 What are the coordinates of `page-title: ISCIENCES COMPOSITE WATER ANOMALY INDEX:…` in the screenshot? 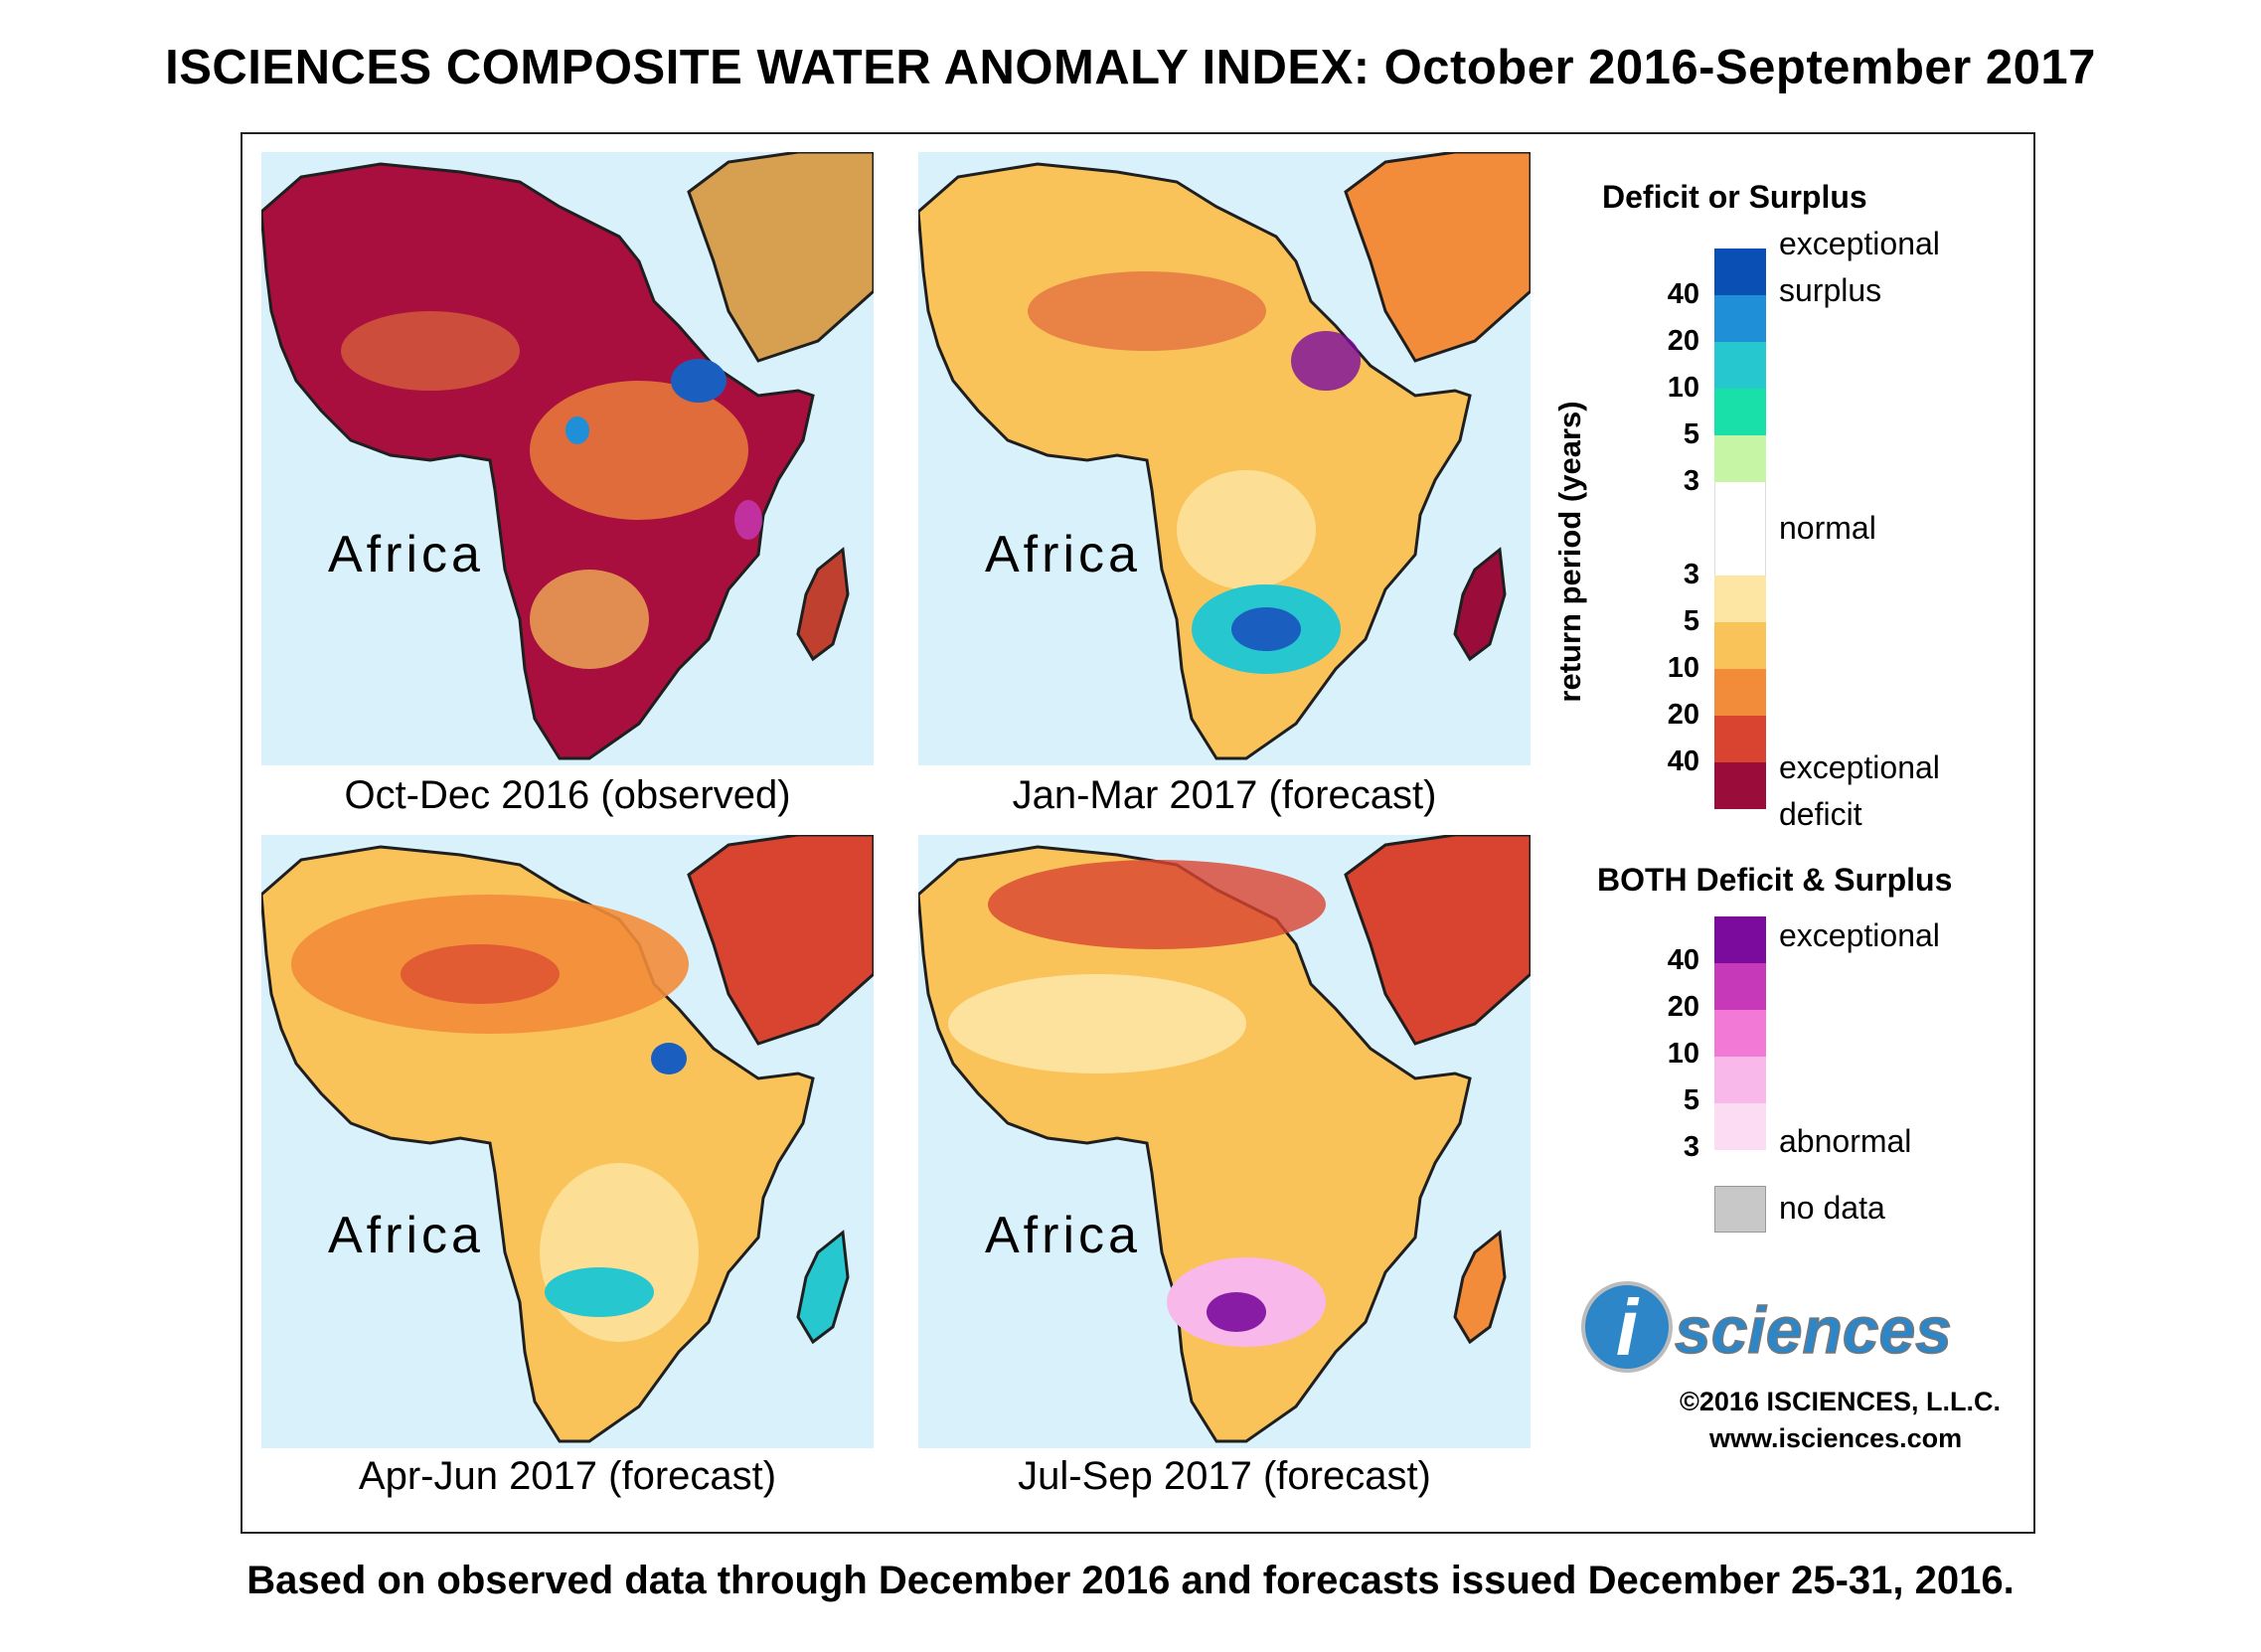 It's located at (1130, 67).